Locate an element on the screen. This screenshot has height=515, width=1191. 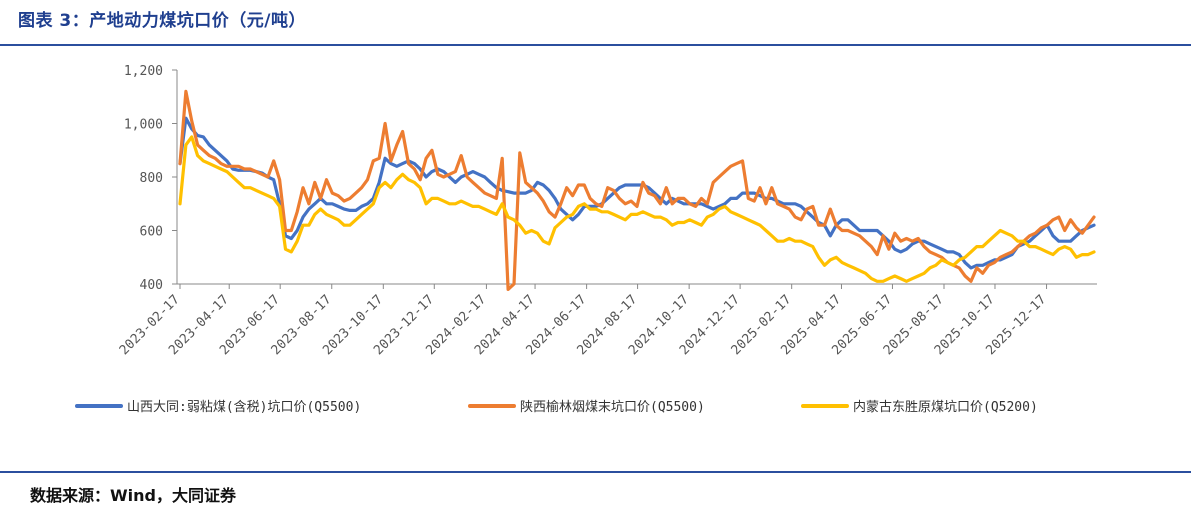
legend-label-3: 内蒙古东胜原煤坑口价(Q5200) is located at coordinates (945, 407).